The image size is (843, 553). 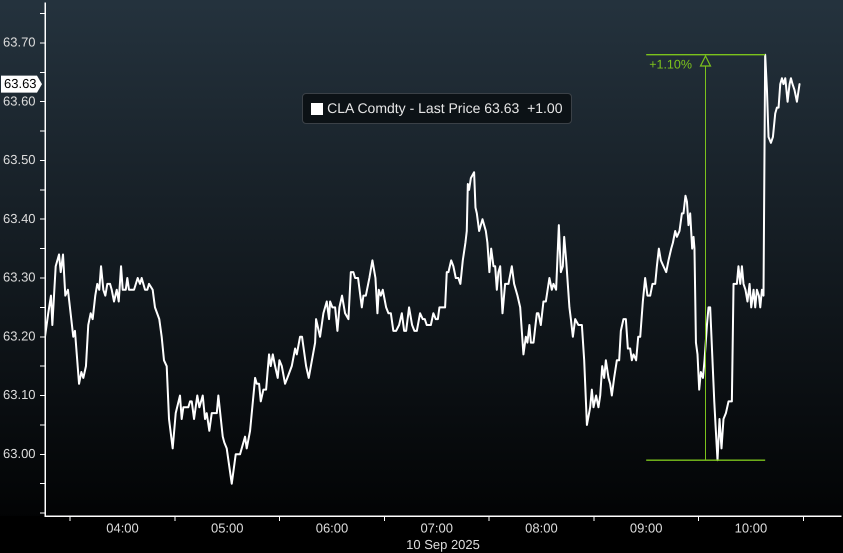 I want to click on y-tick-label: 63.70, so click(x=19, y=42).